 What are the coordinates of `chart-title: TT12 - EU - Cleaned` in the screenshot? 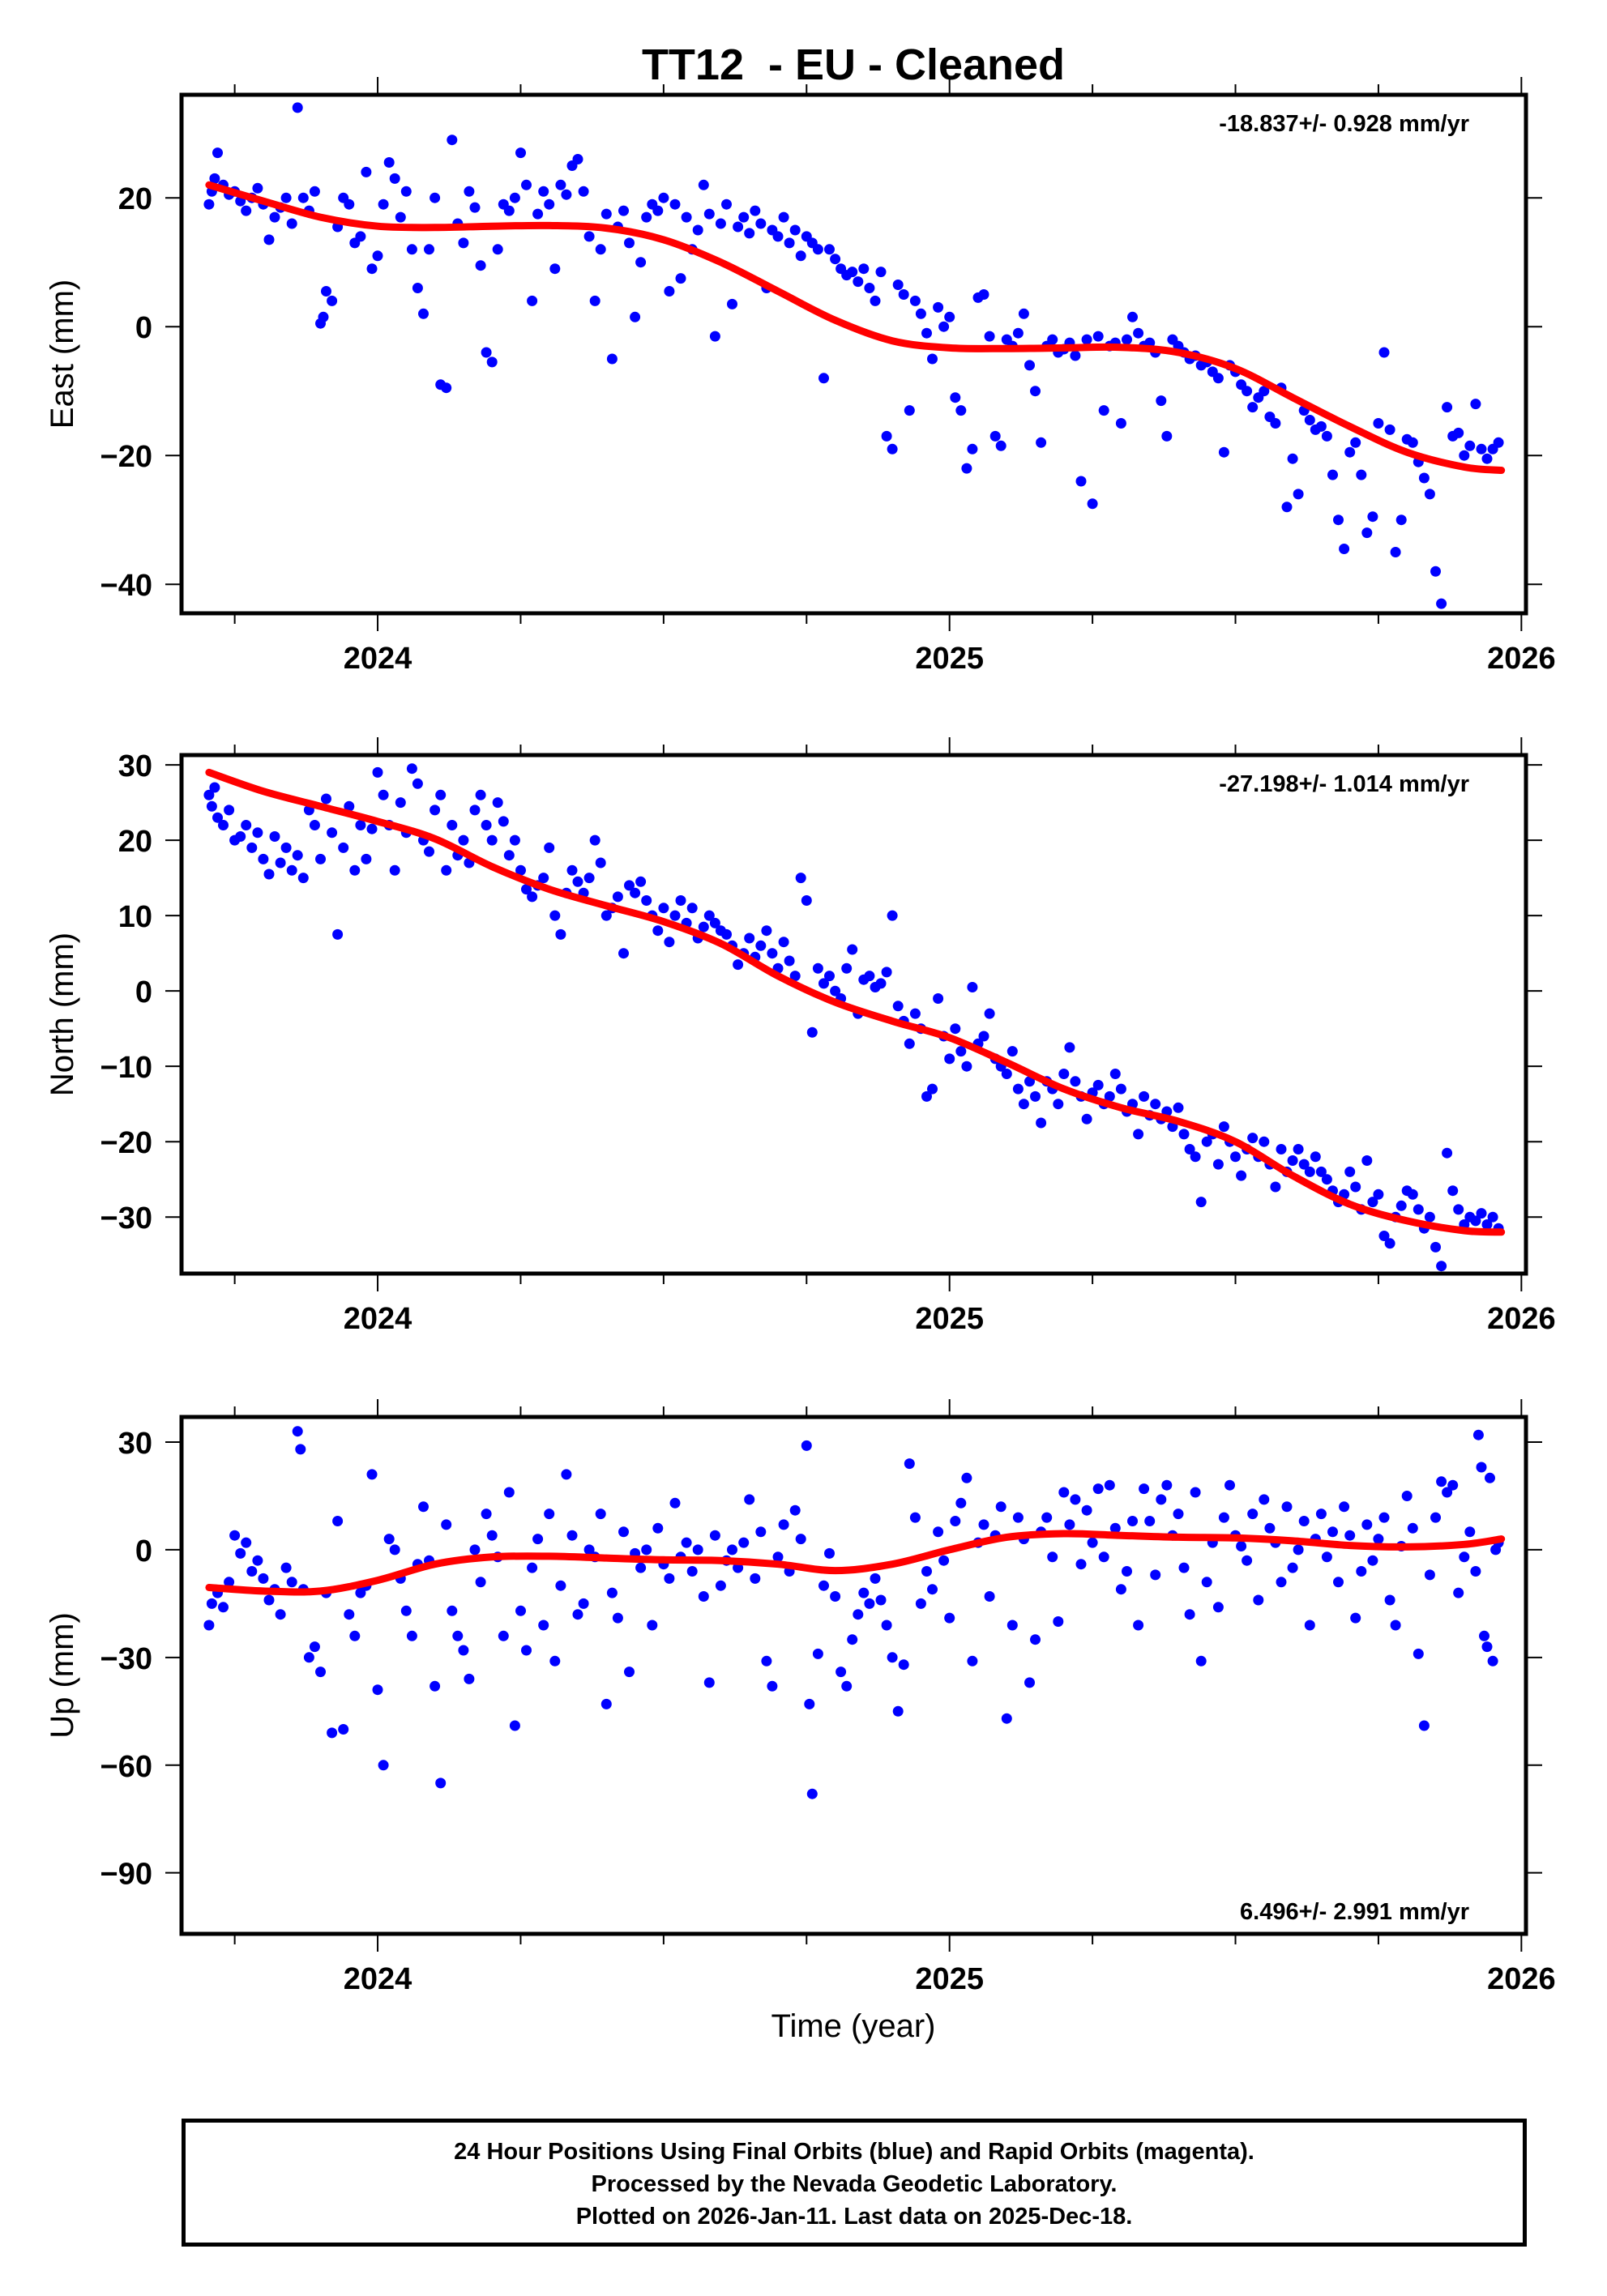 It's located at (853, 65).